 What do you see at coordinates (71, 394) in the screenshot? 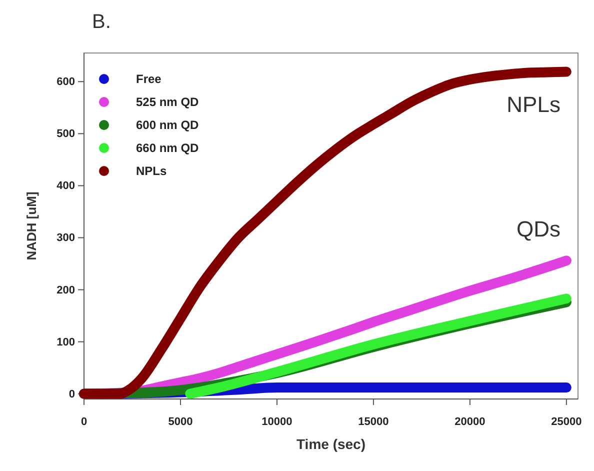
I see `y-tick-label: 0` at bounding box center [71, 394].